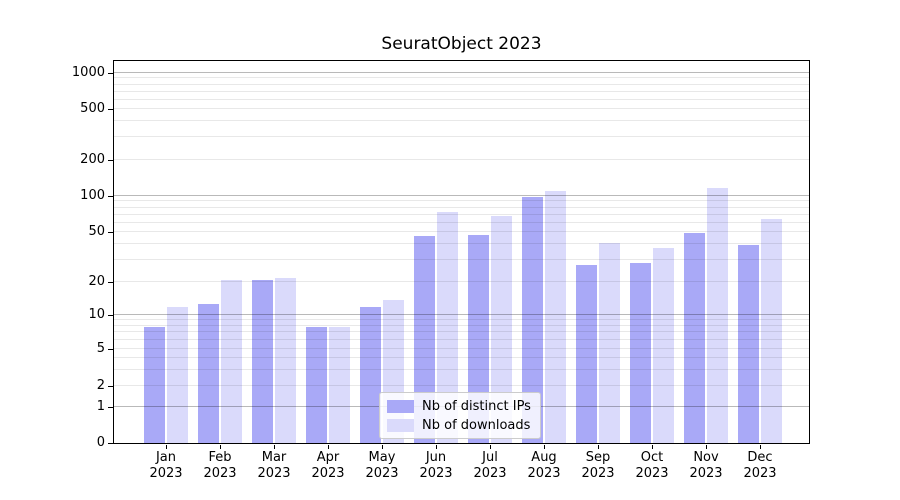 The height and width of the screenshot is (500, 900). I want to click on y-tick-label-100: 100, so click(92, 195).